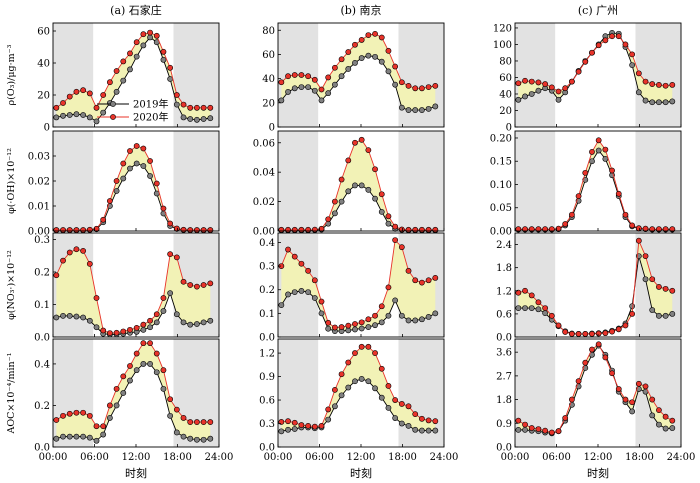 This screenshot has width=700, height=483. I want to click on panel-c-row0-ytick-label: 40, so click(505, 94).